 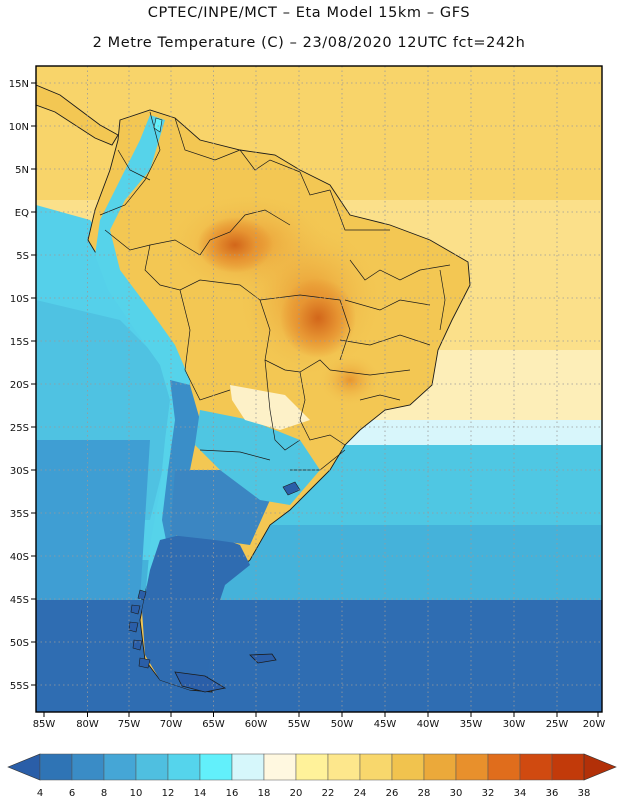 I want to click on lat-label: 10S, so click(x=19, y=299).